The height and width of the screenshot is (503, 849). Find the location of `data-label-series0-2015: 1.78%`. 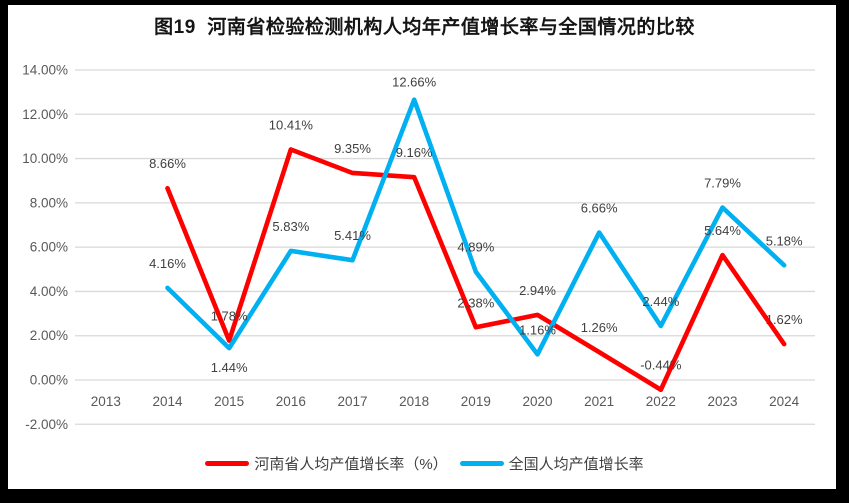

data-label-series0-2015: 1.78% is located at coordinates (229, 316).